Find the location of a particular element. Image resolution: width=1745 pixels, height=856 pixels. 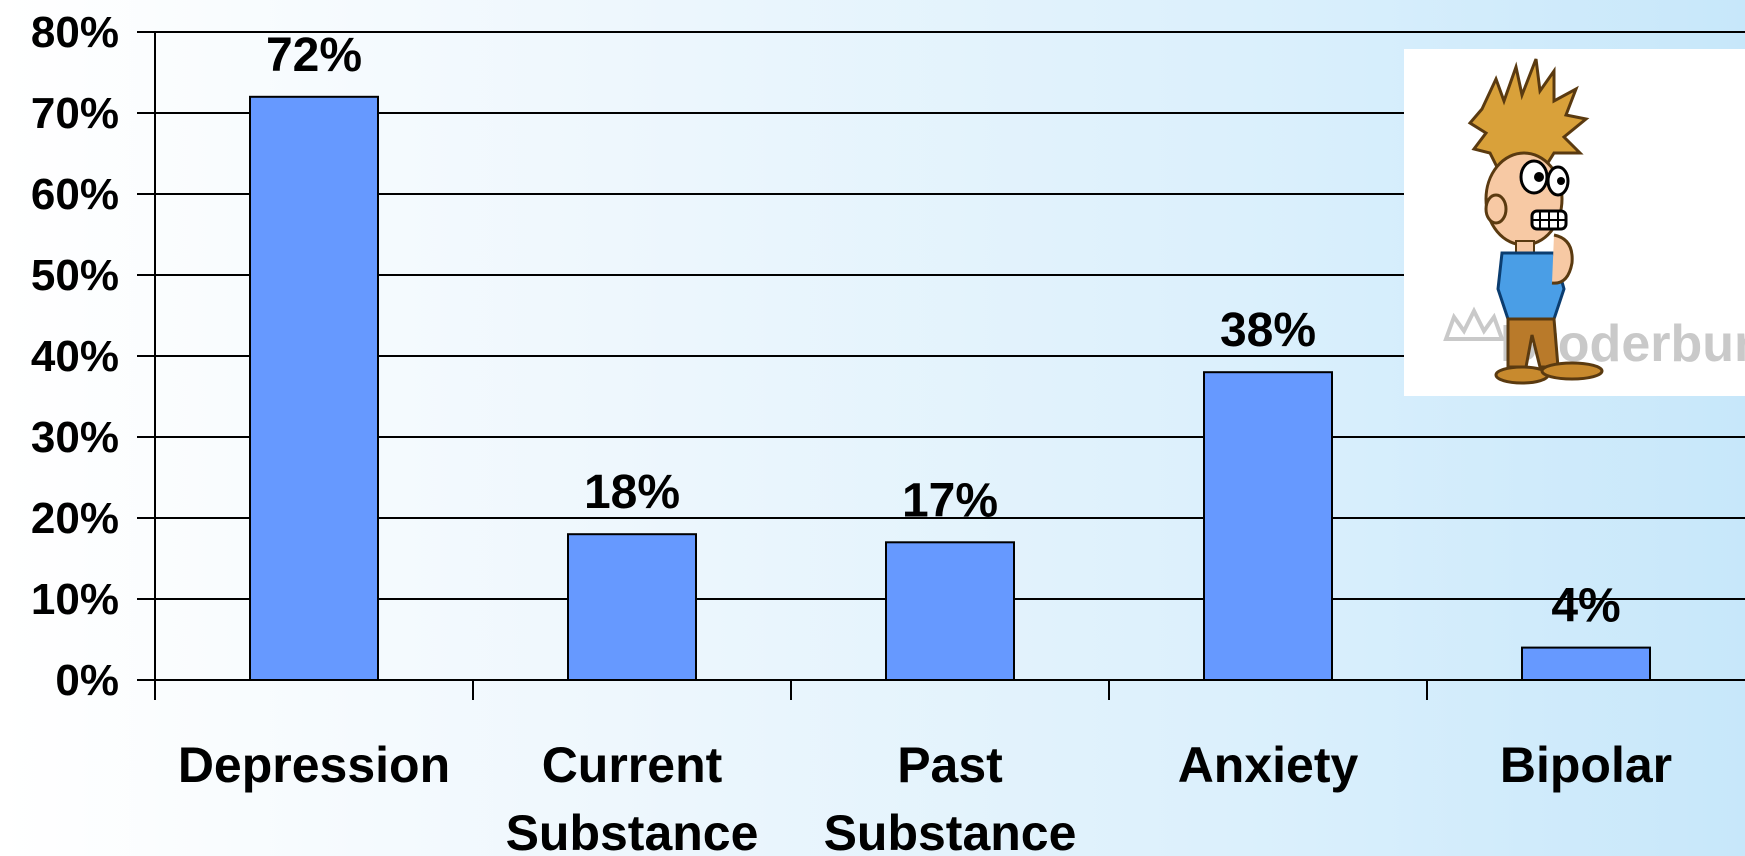

data-label: 4% is located at coordinates (1585, 606).